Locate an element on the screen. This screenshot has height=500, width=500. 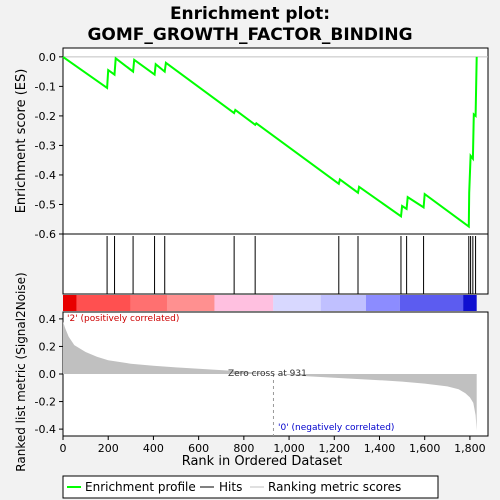
es-y-tick-label: -0.3 is located at coordinates (45, 145).